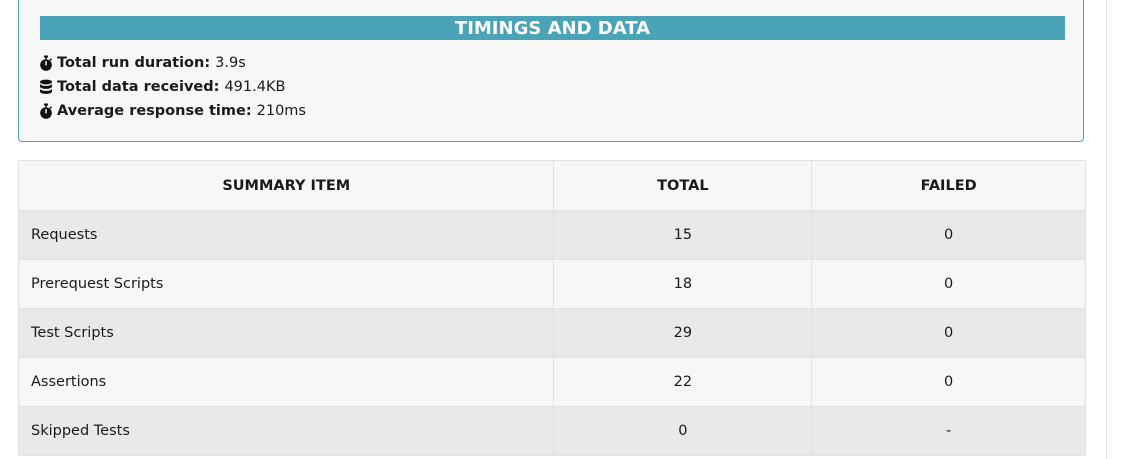 This screenshot has width=1132, height=459. Describe the element at coordinates (286, 235) in the screenshot. I see `row-item: Requests` at that location.